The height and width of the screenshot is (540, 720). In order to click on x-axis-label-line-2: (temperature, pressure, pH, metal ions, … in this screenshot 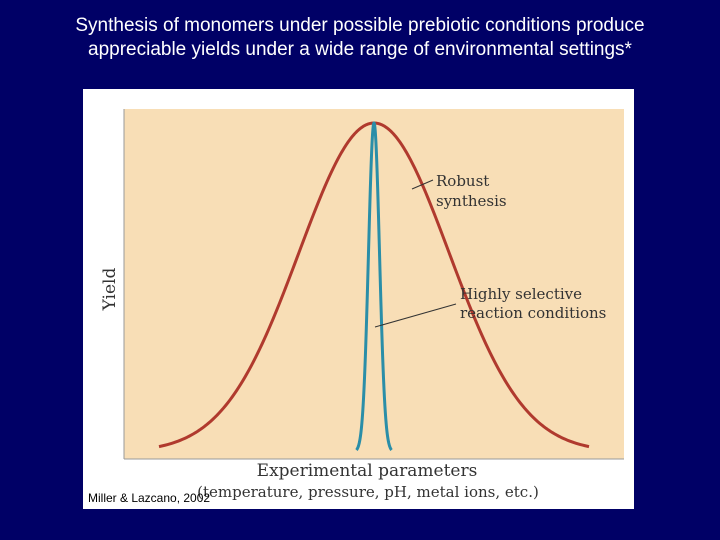, I will do `click(368, 492)`.